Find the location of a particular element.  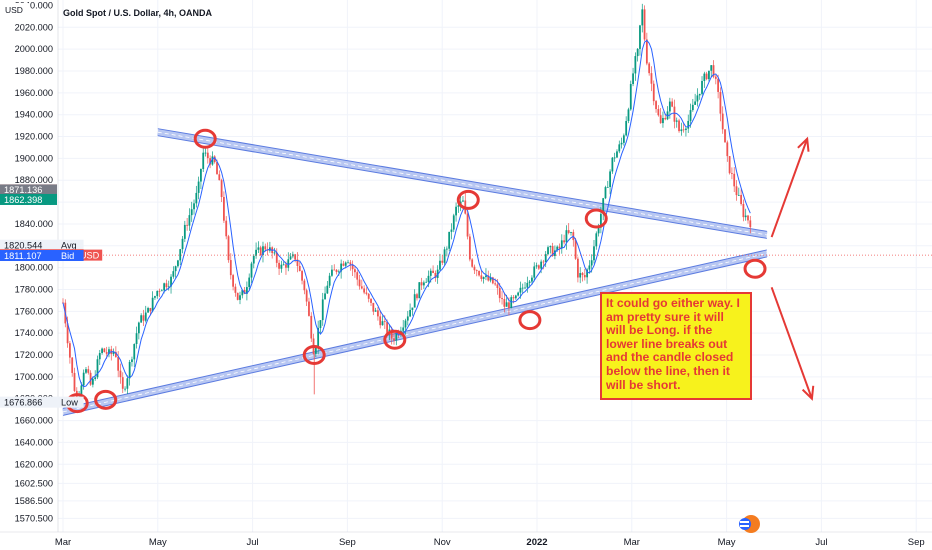

direction-arrows is located at coordinates (792, 268).